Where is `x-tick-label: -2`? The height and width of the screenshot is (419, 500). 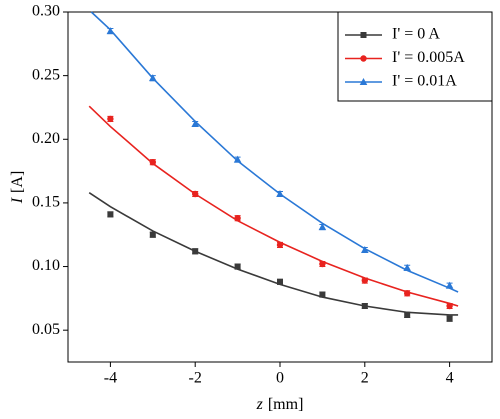
x-tick-label: -2 is located at coordinates (195, 378).